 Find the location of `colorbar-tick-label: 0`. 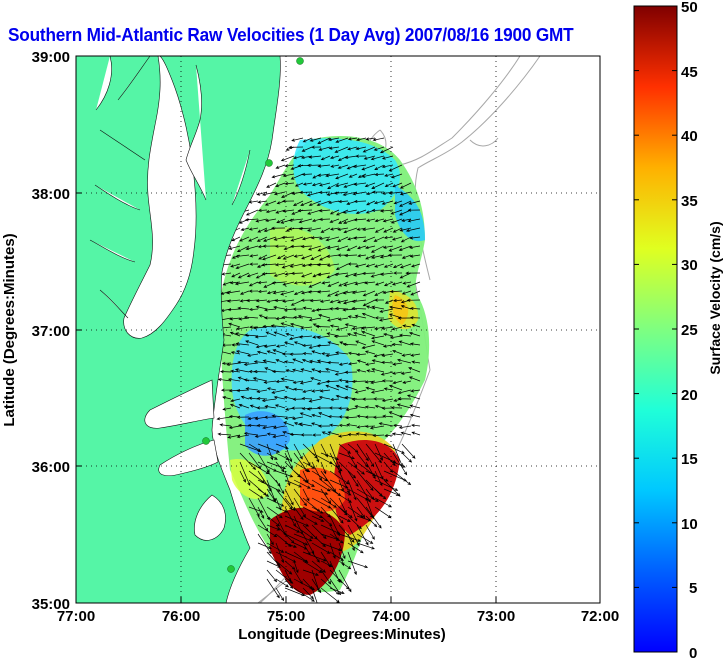

colorbar-tick-label: 0 is located at coordinates (693, 652).